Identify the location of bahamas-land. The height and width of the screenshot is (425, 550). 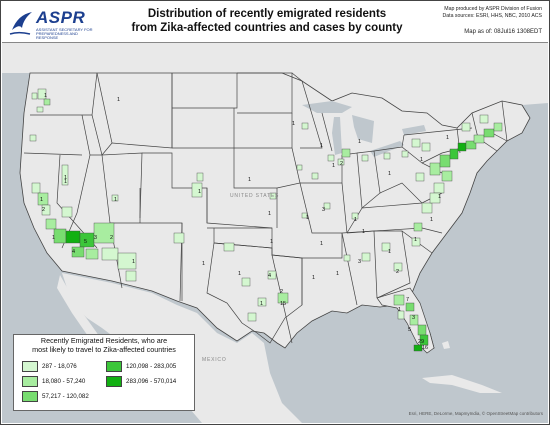
(446, 345).